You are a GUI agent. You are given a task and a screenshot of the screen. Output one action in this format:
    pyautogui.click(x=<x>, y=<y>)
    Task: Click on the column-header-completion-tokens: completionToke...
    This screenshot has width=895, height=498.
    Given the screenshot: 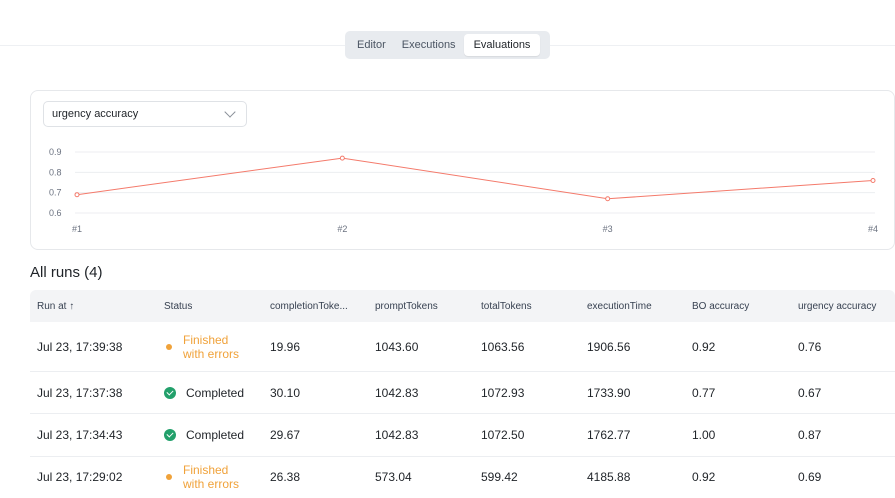 What is the action you would take?
    pyautogui.click(x=309, y=306)
    